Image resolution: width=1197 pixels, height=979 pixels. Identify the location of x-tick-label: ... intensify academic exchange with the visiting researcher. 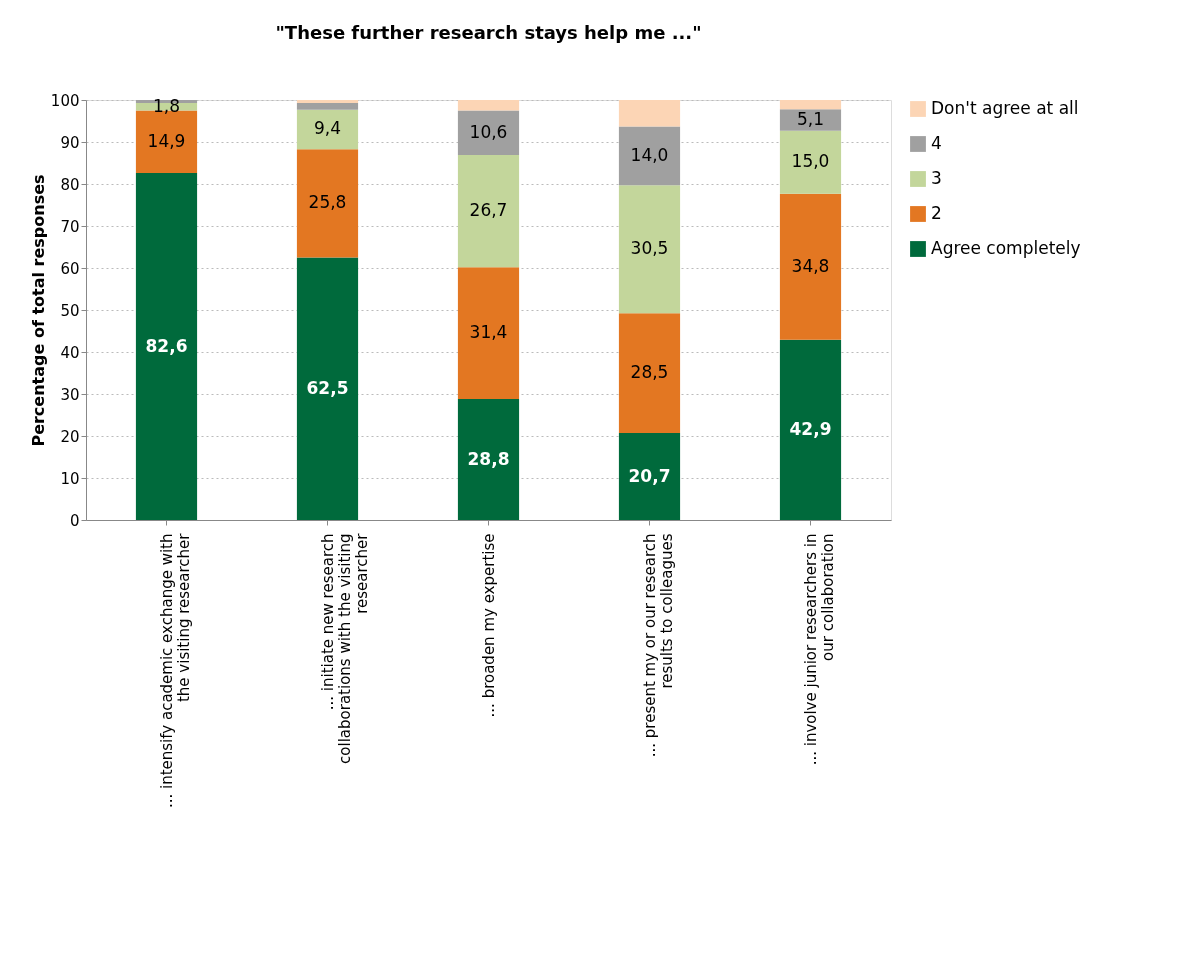
(175, 670).